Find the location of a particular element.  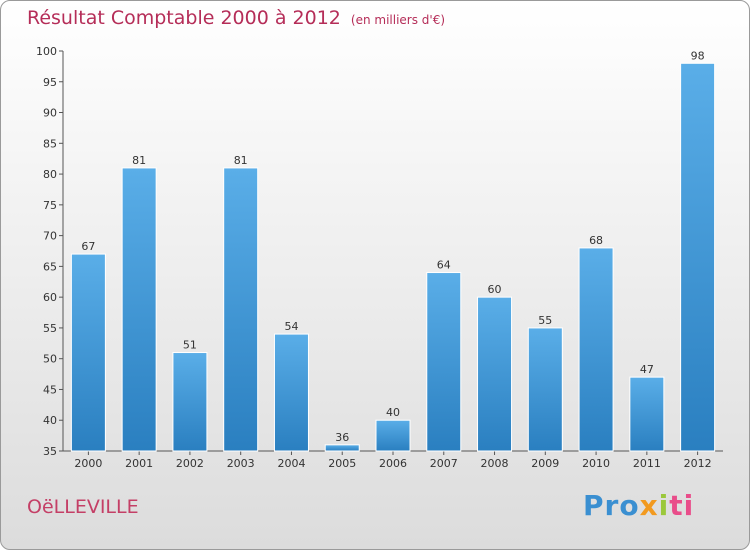

bar-value-label: 98 is located at coordinates (698, 55).